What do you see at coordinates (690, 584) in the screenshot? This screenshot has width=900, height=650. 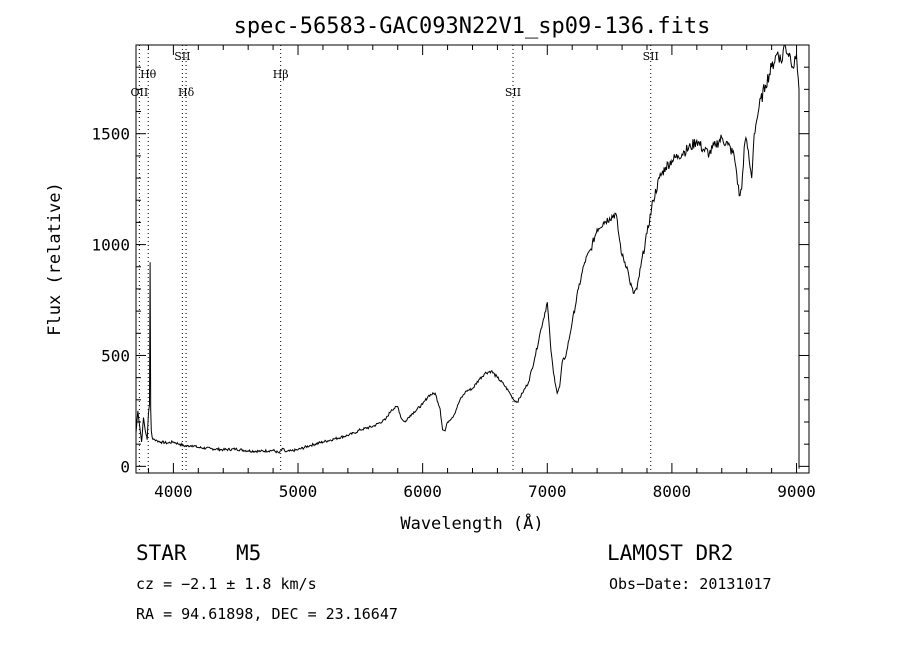 I see `observation-date: Obs−Date: 20131017` at bounding box center [690, 584].